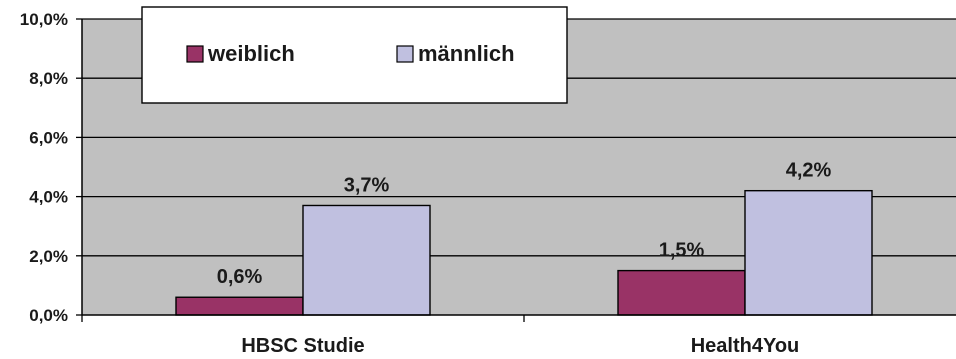 The width and height of the screenshot is (956, 359). What do you see at coordinates (44, 19) in the screenshot?
I see `y-tick-label: 10,0%` at bounding box center [44, 19].